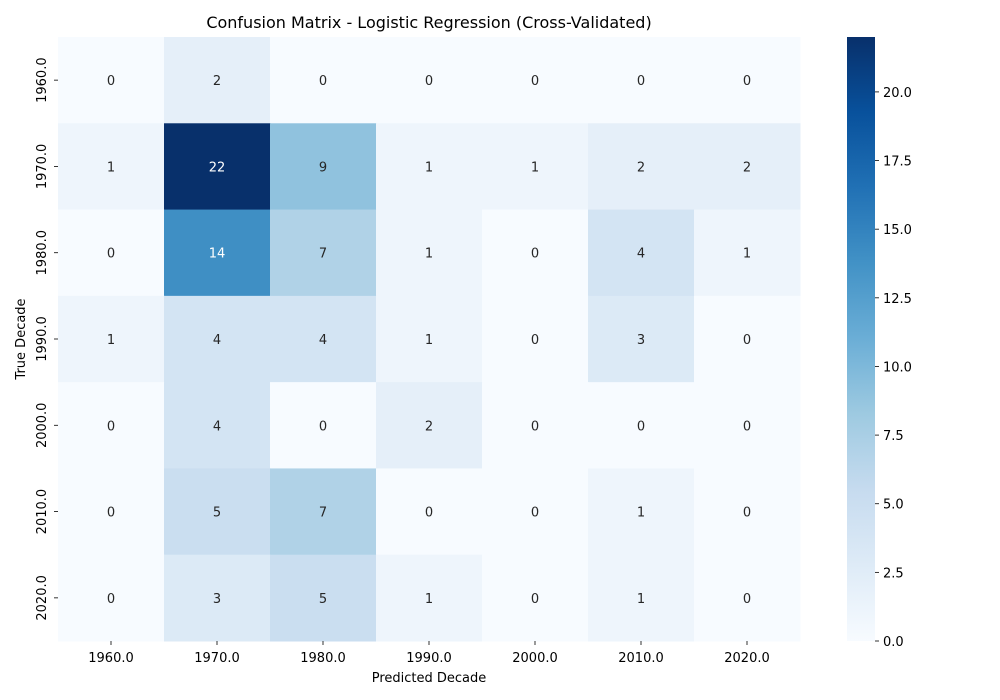  I want to click on x-tick-label: 1960.0, so click(111, 658).